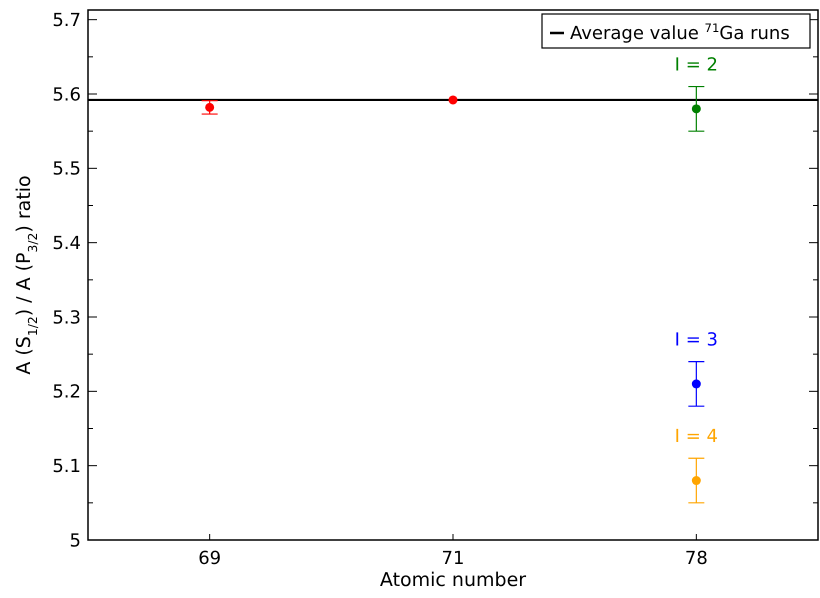 This screenshot has width=820, height=598. What do you see at coordinates (696, 65) in the screenshot?
I see `annotation: I = 2` at bounding box center [696, 65].